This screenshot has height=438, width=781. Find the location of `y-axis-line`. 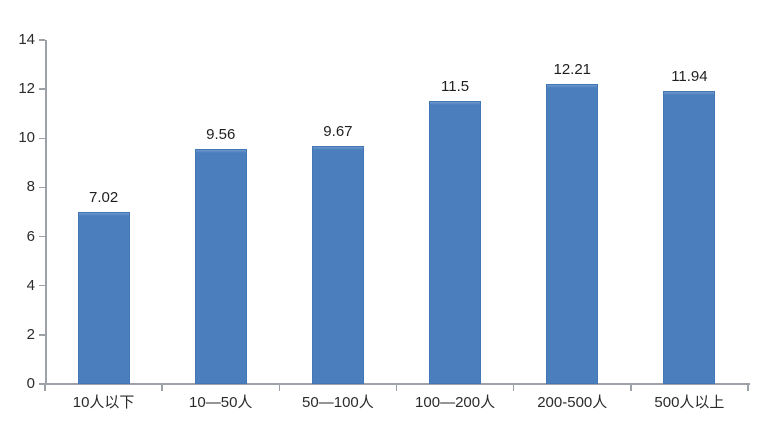

y-axis-line is located at coordinates (46, 212).